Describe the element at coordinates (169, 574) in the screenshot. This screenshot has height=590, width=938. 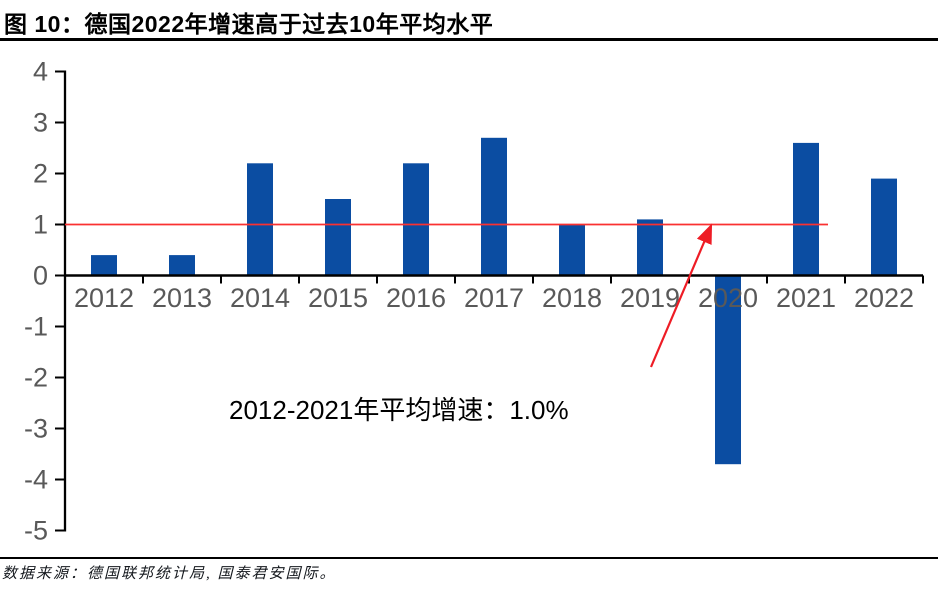
I see `data-source: 数据来源：德国联邦统计局, 国泰君安国际。` at that location.